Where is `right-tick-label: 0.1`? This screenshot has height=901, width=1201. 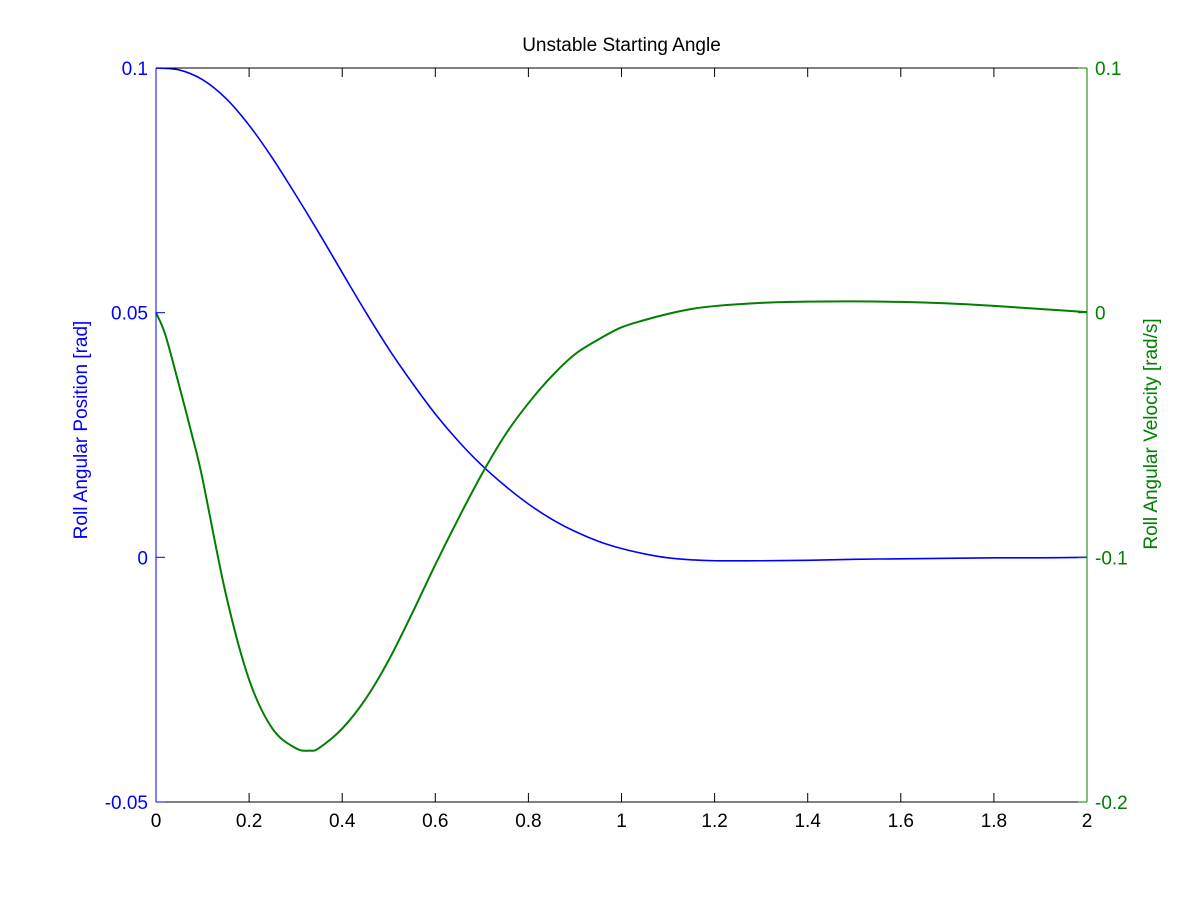 right-tick-label: 0.1 is located at coordinates (1108, 69).